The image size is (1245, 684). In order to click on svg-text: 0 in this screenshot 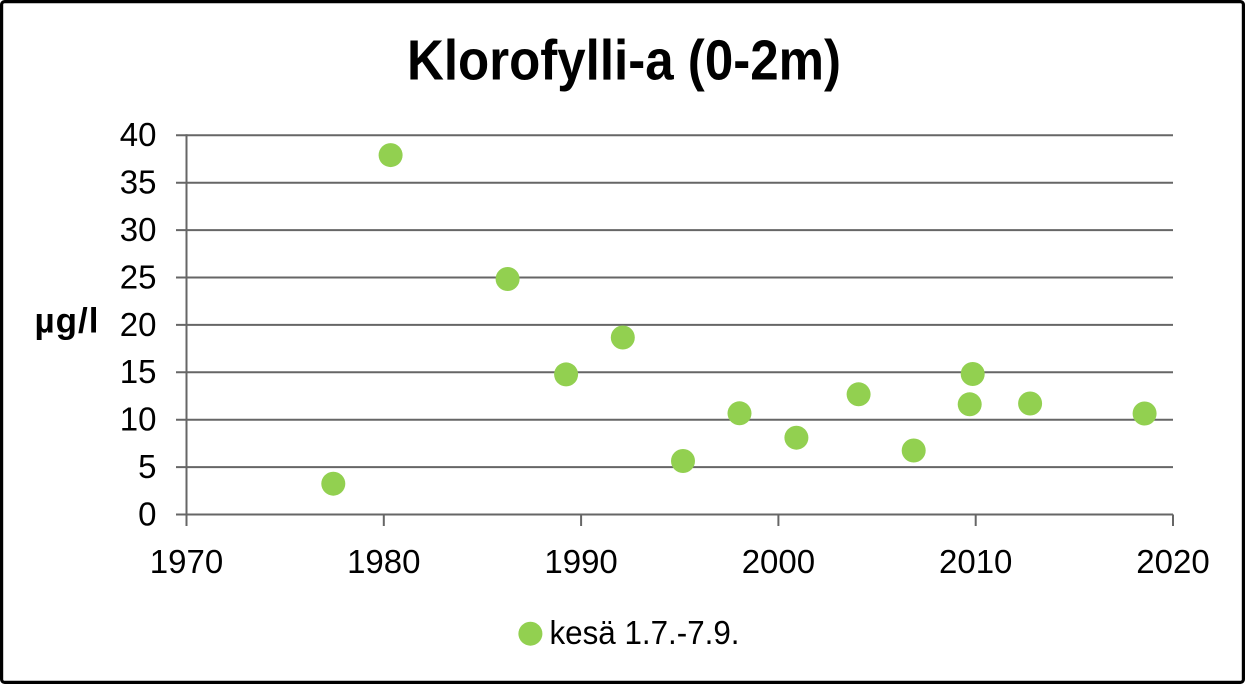, I will do `click(147, 513)`.